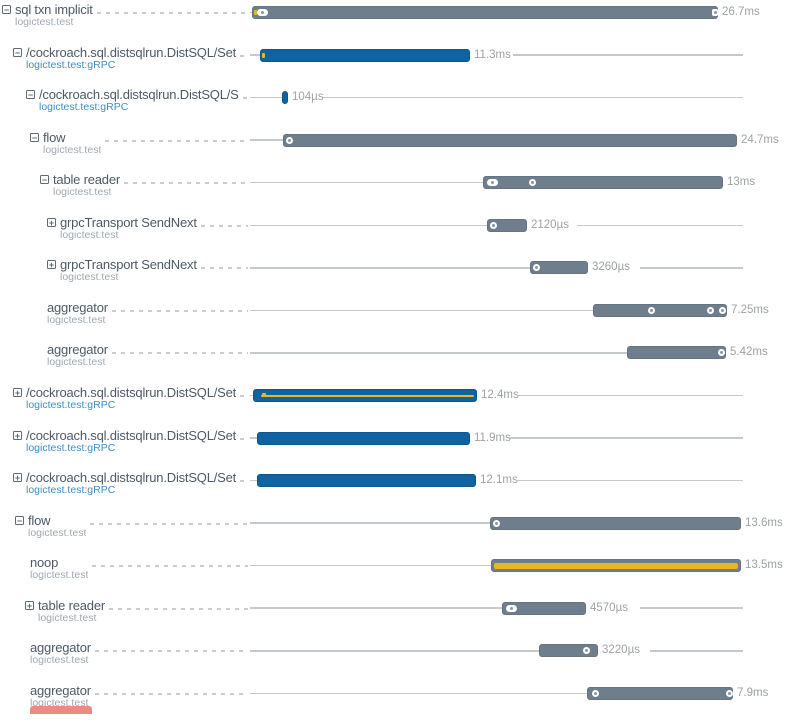 Image resolution: width=786 pixels, height=723 pixels. Describe the element at coordinates (44, 563) in the screenshot. I see `span-name: noop` at that location.